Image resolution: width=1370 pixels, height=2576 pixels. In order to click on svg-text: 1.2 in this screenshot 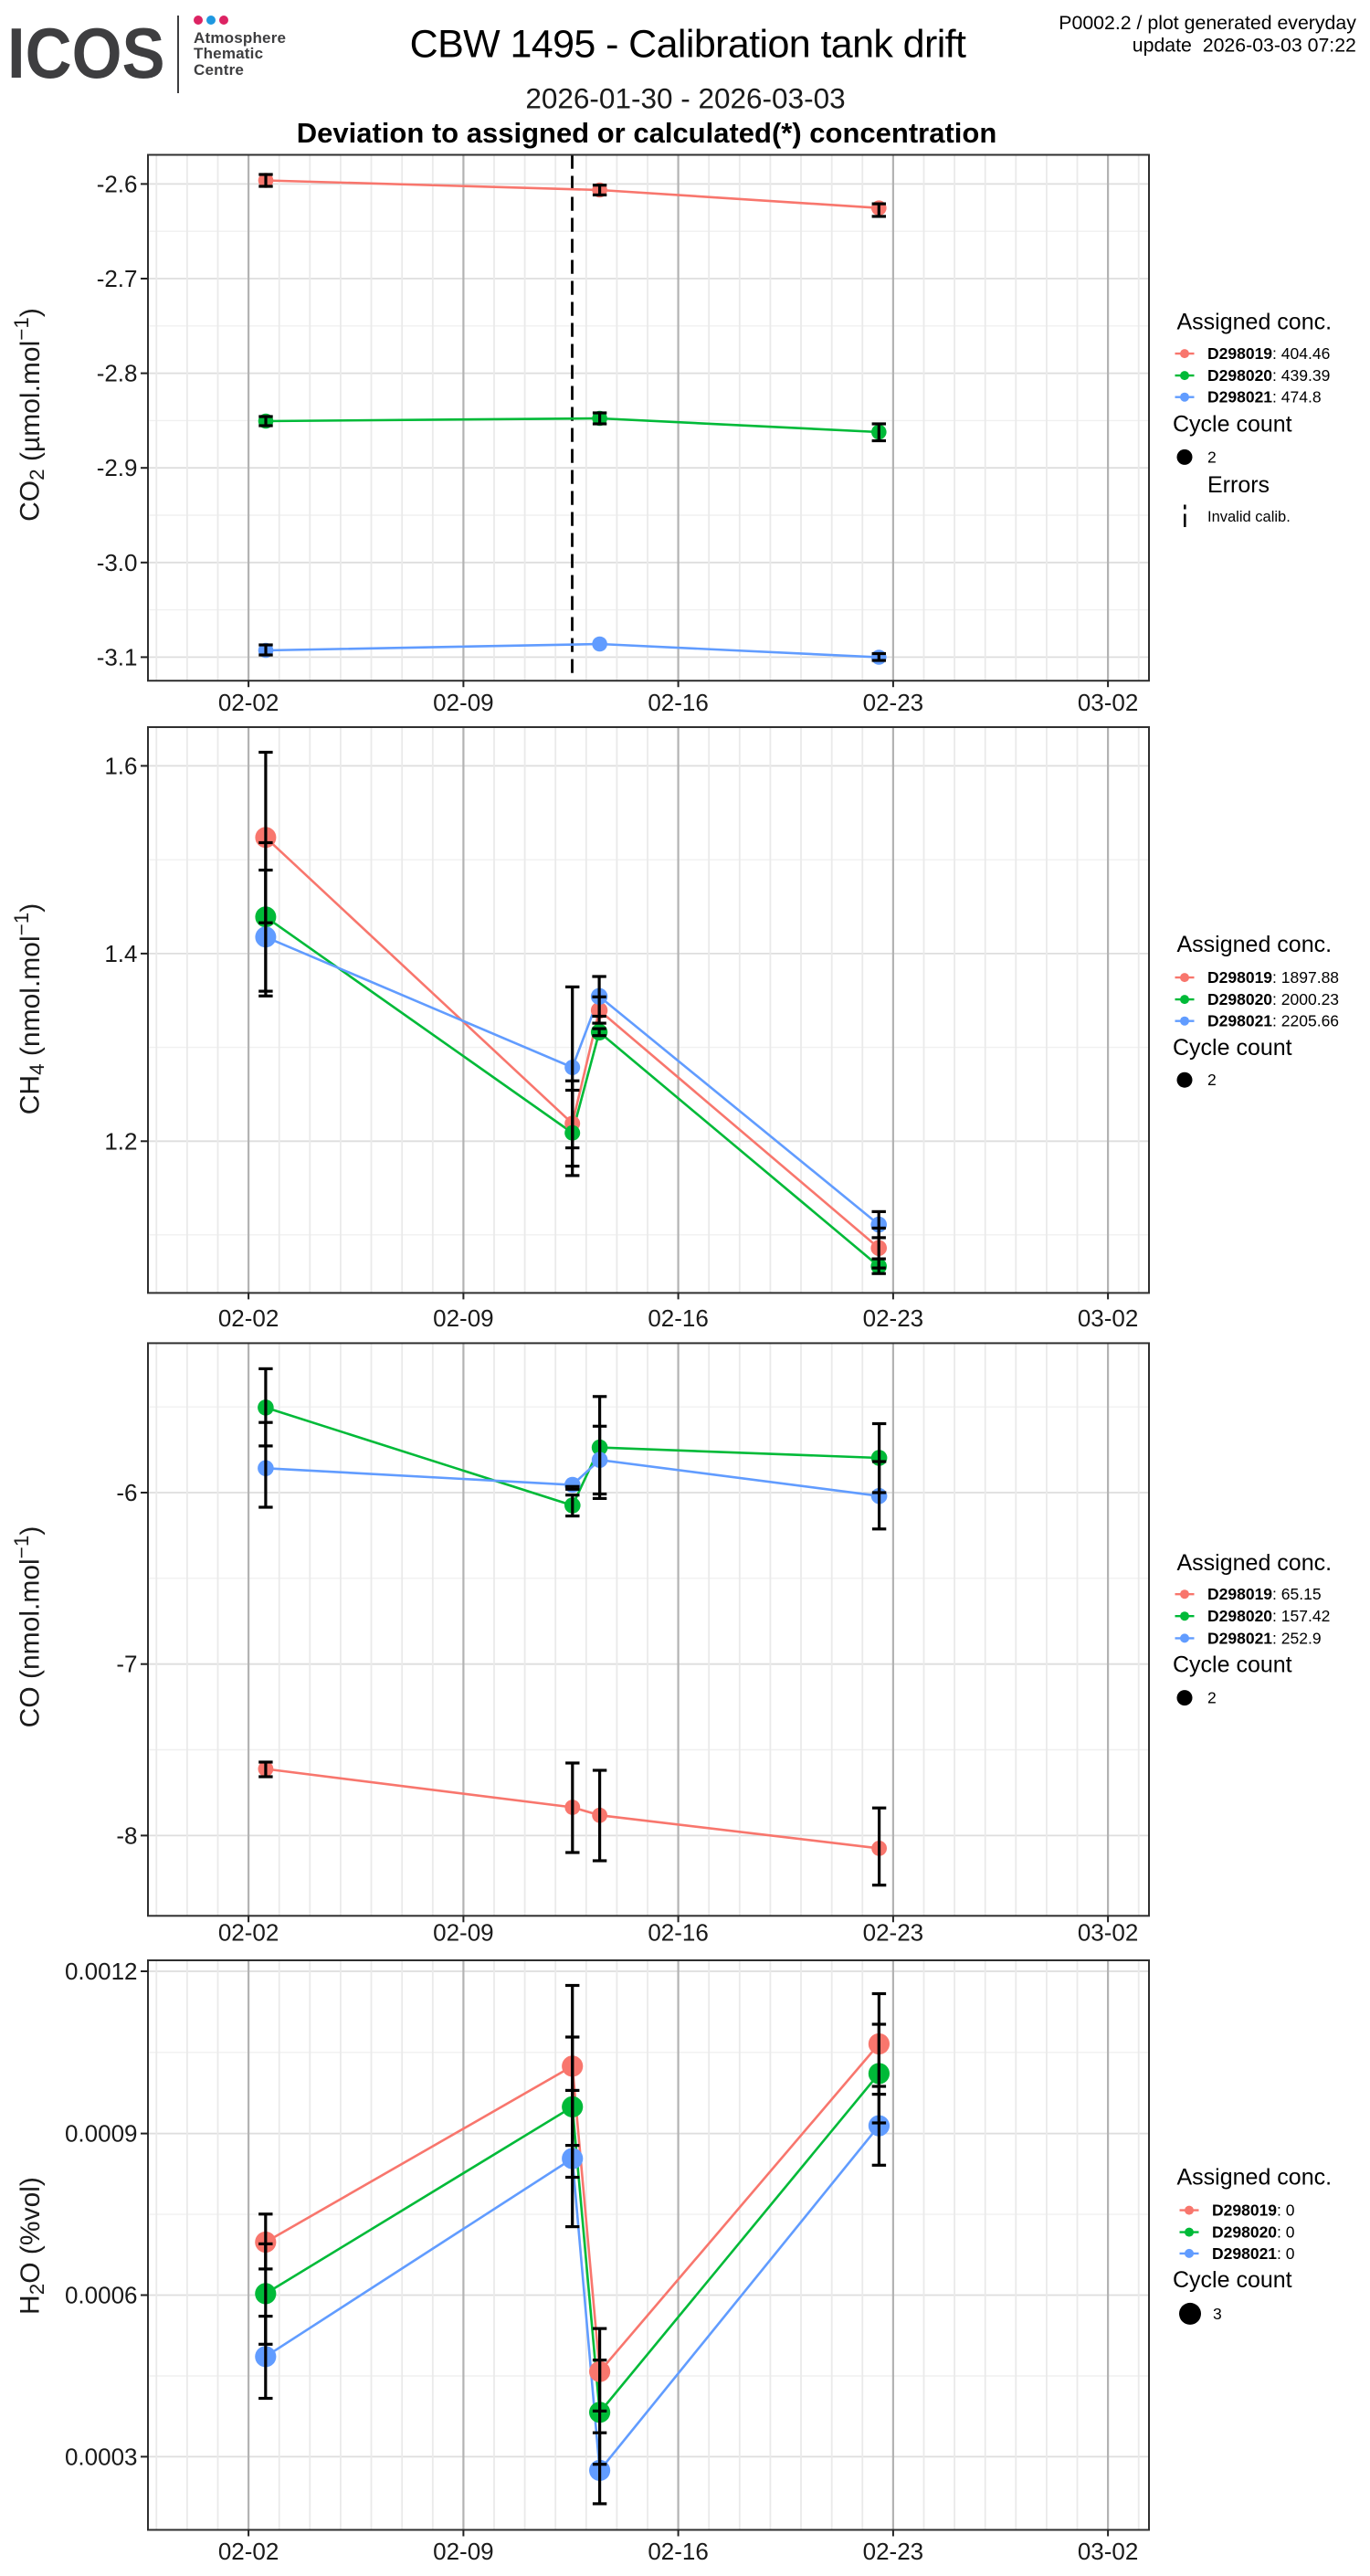, I will do `click(121, 1141)`.